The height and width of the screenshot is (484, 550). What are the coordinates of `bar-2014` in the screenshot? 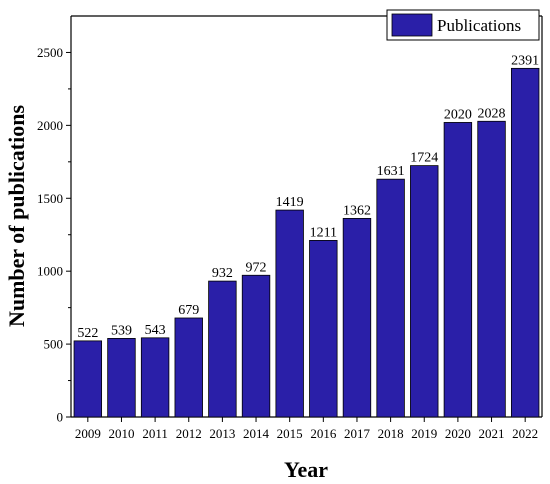 It's located at (256, 346).